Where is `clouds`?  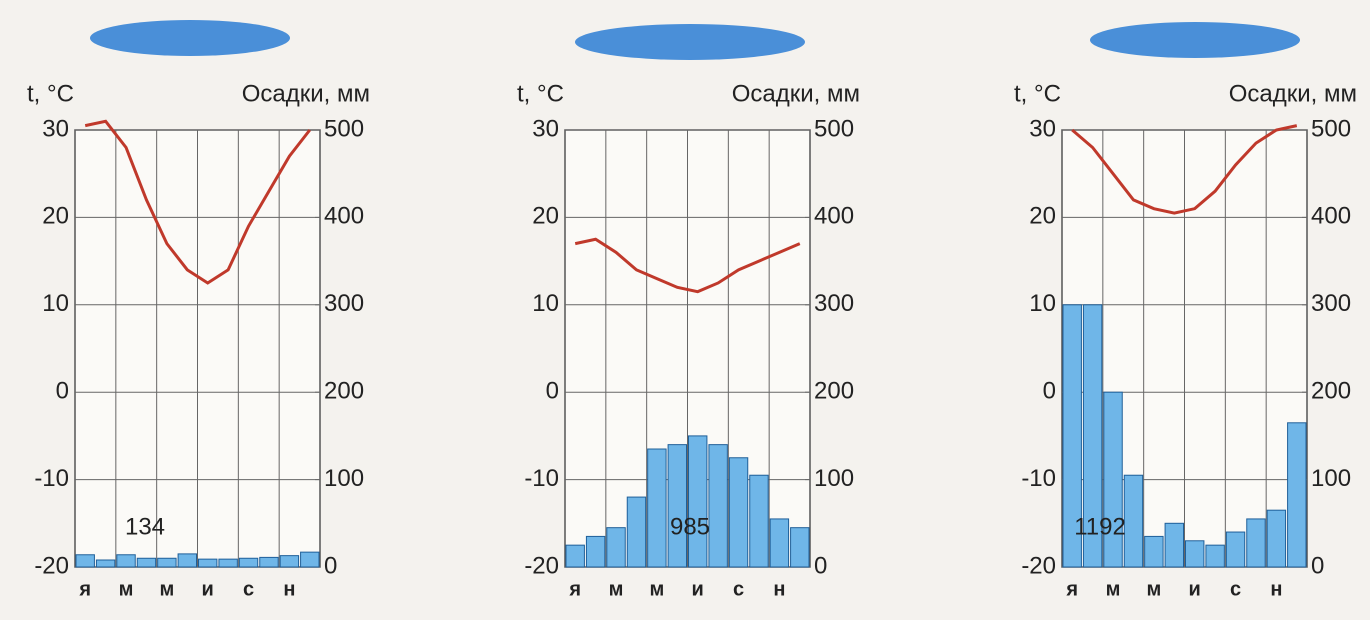
clouds is located at coordinates (695, 40).